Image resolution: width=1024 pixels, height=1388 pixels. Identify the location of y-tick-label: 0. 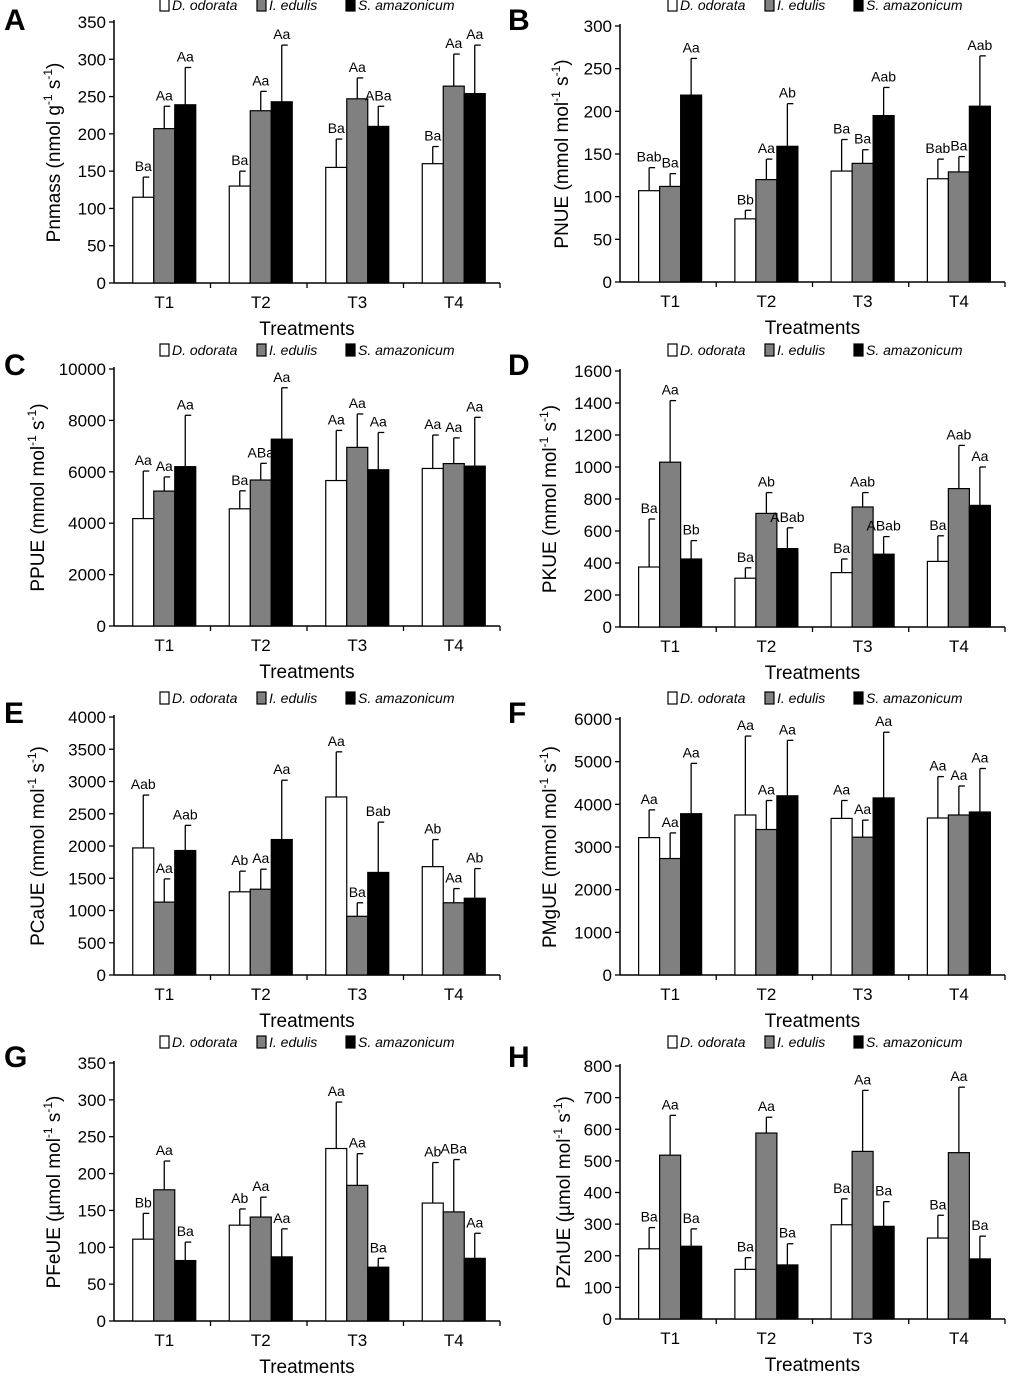
(607, 627).